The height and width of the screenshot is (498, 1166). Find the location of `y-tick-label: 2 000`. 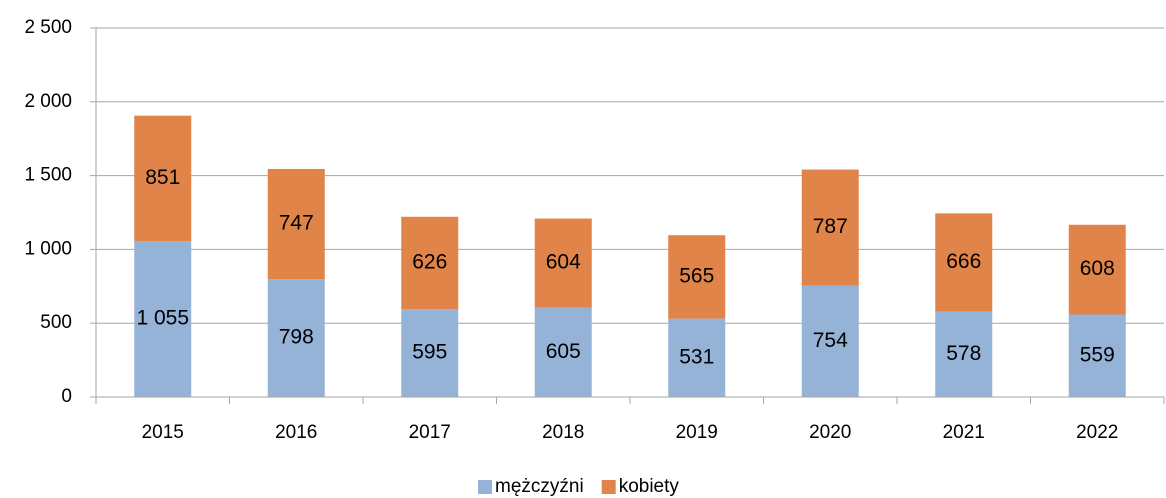

y-tick-label: 2 000 is located at coordinates (48, 101).